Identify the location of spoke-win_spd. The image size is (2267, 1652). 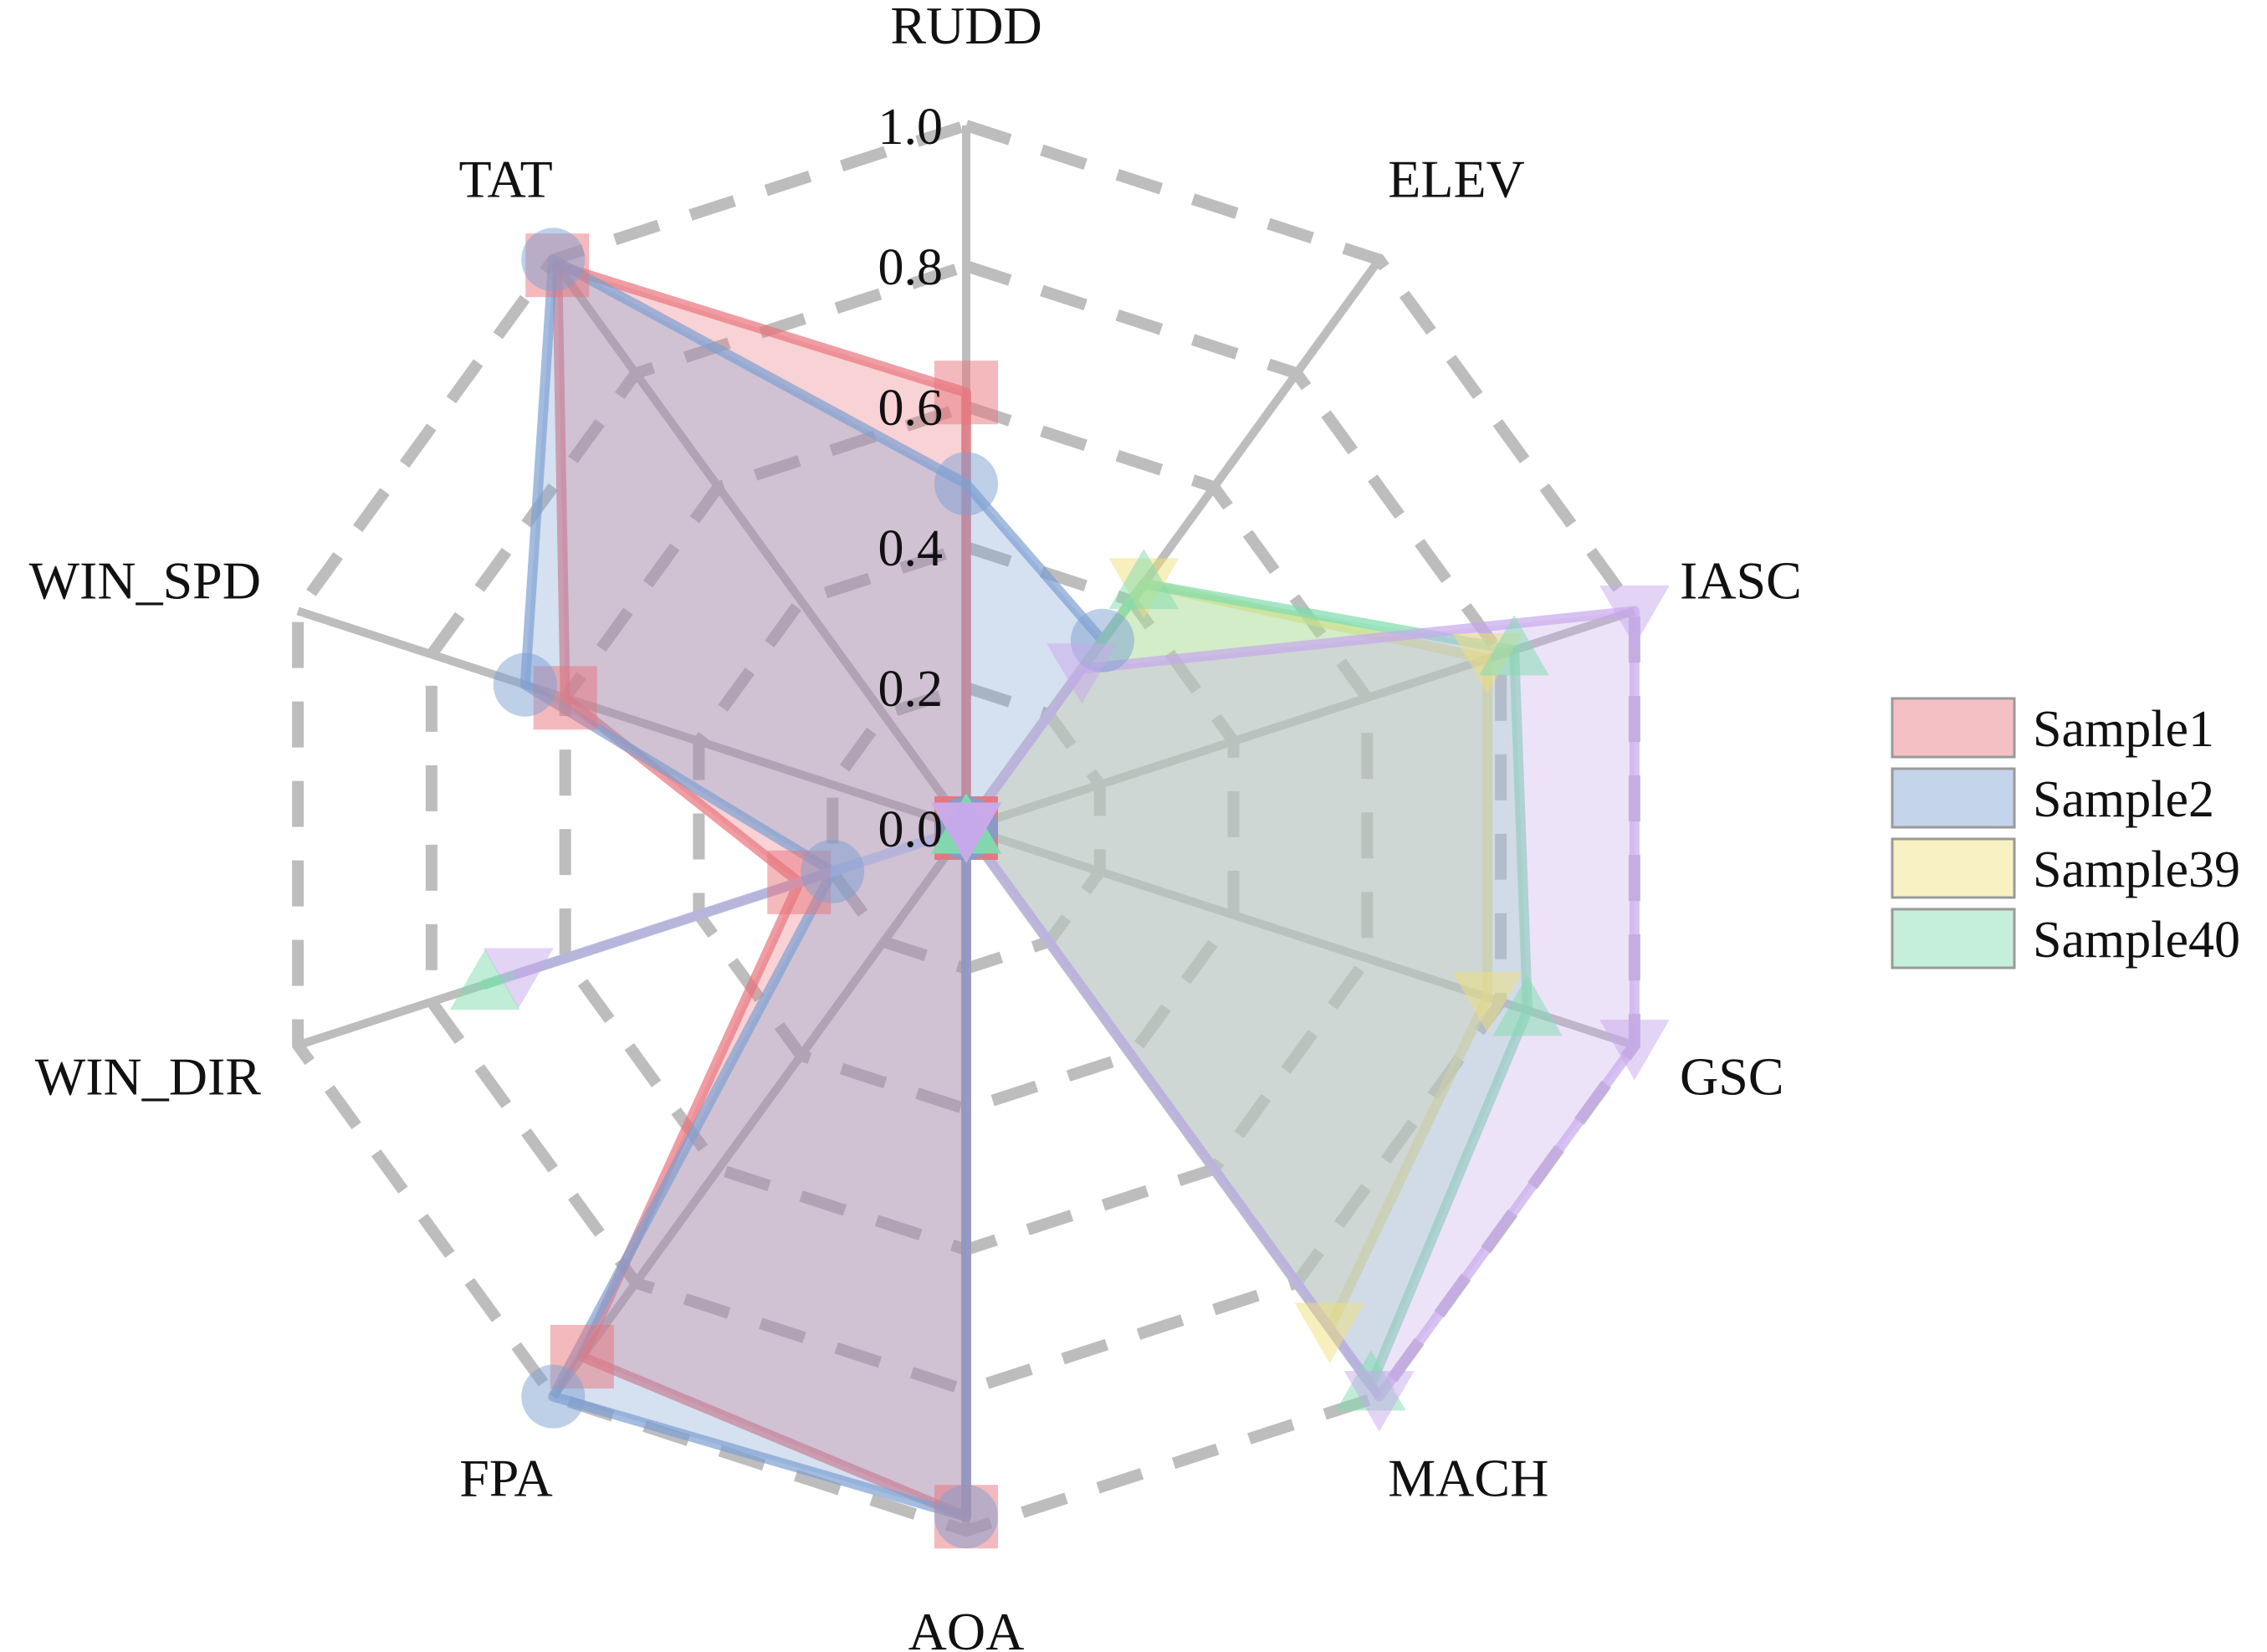
(632, 719).